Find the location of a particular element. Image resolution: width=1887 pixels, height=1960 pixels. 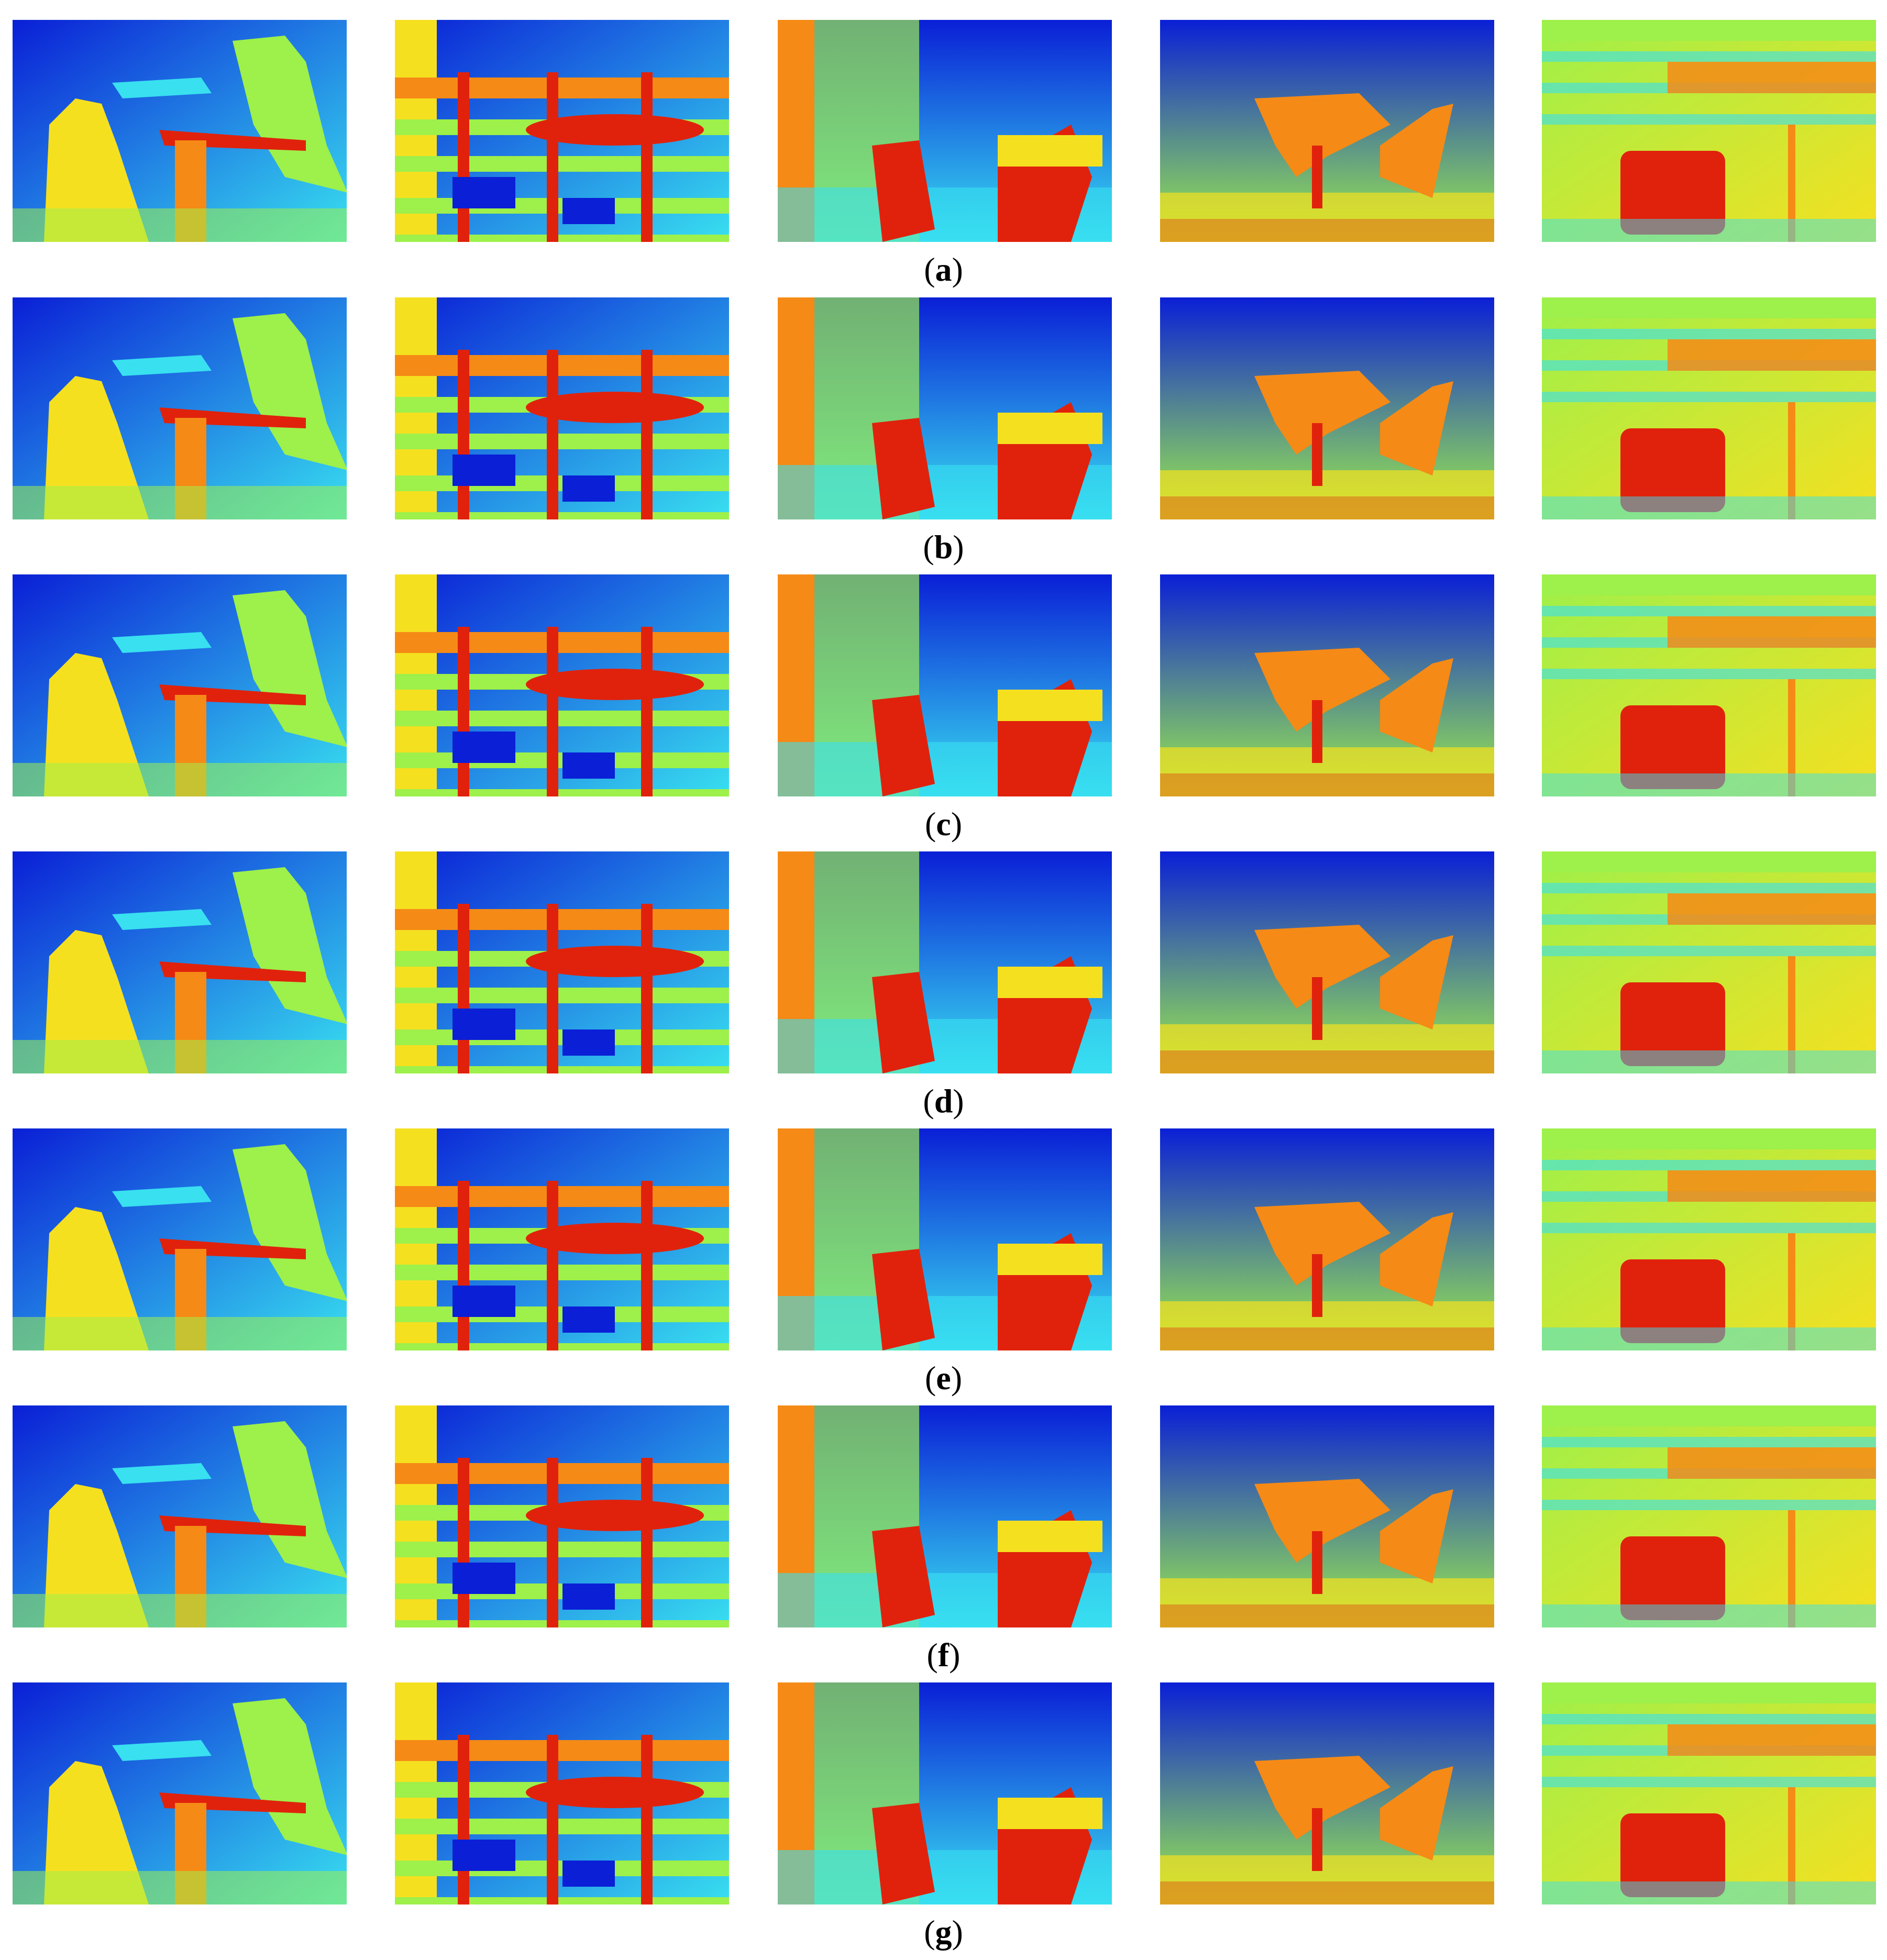

subfigure-label-letter: a is located at coordinates (943, 269).